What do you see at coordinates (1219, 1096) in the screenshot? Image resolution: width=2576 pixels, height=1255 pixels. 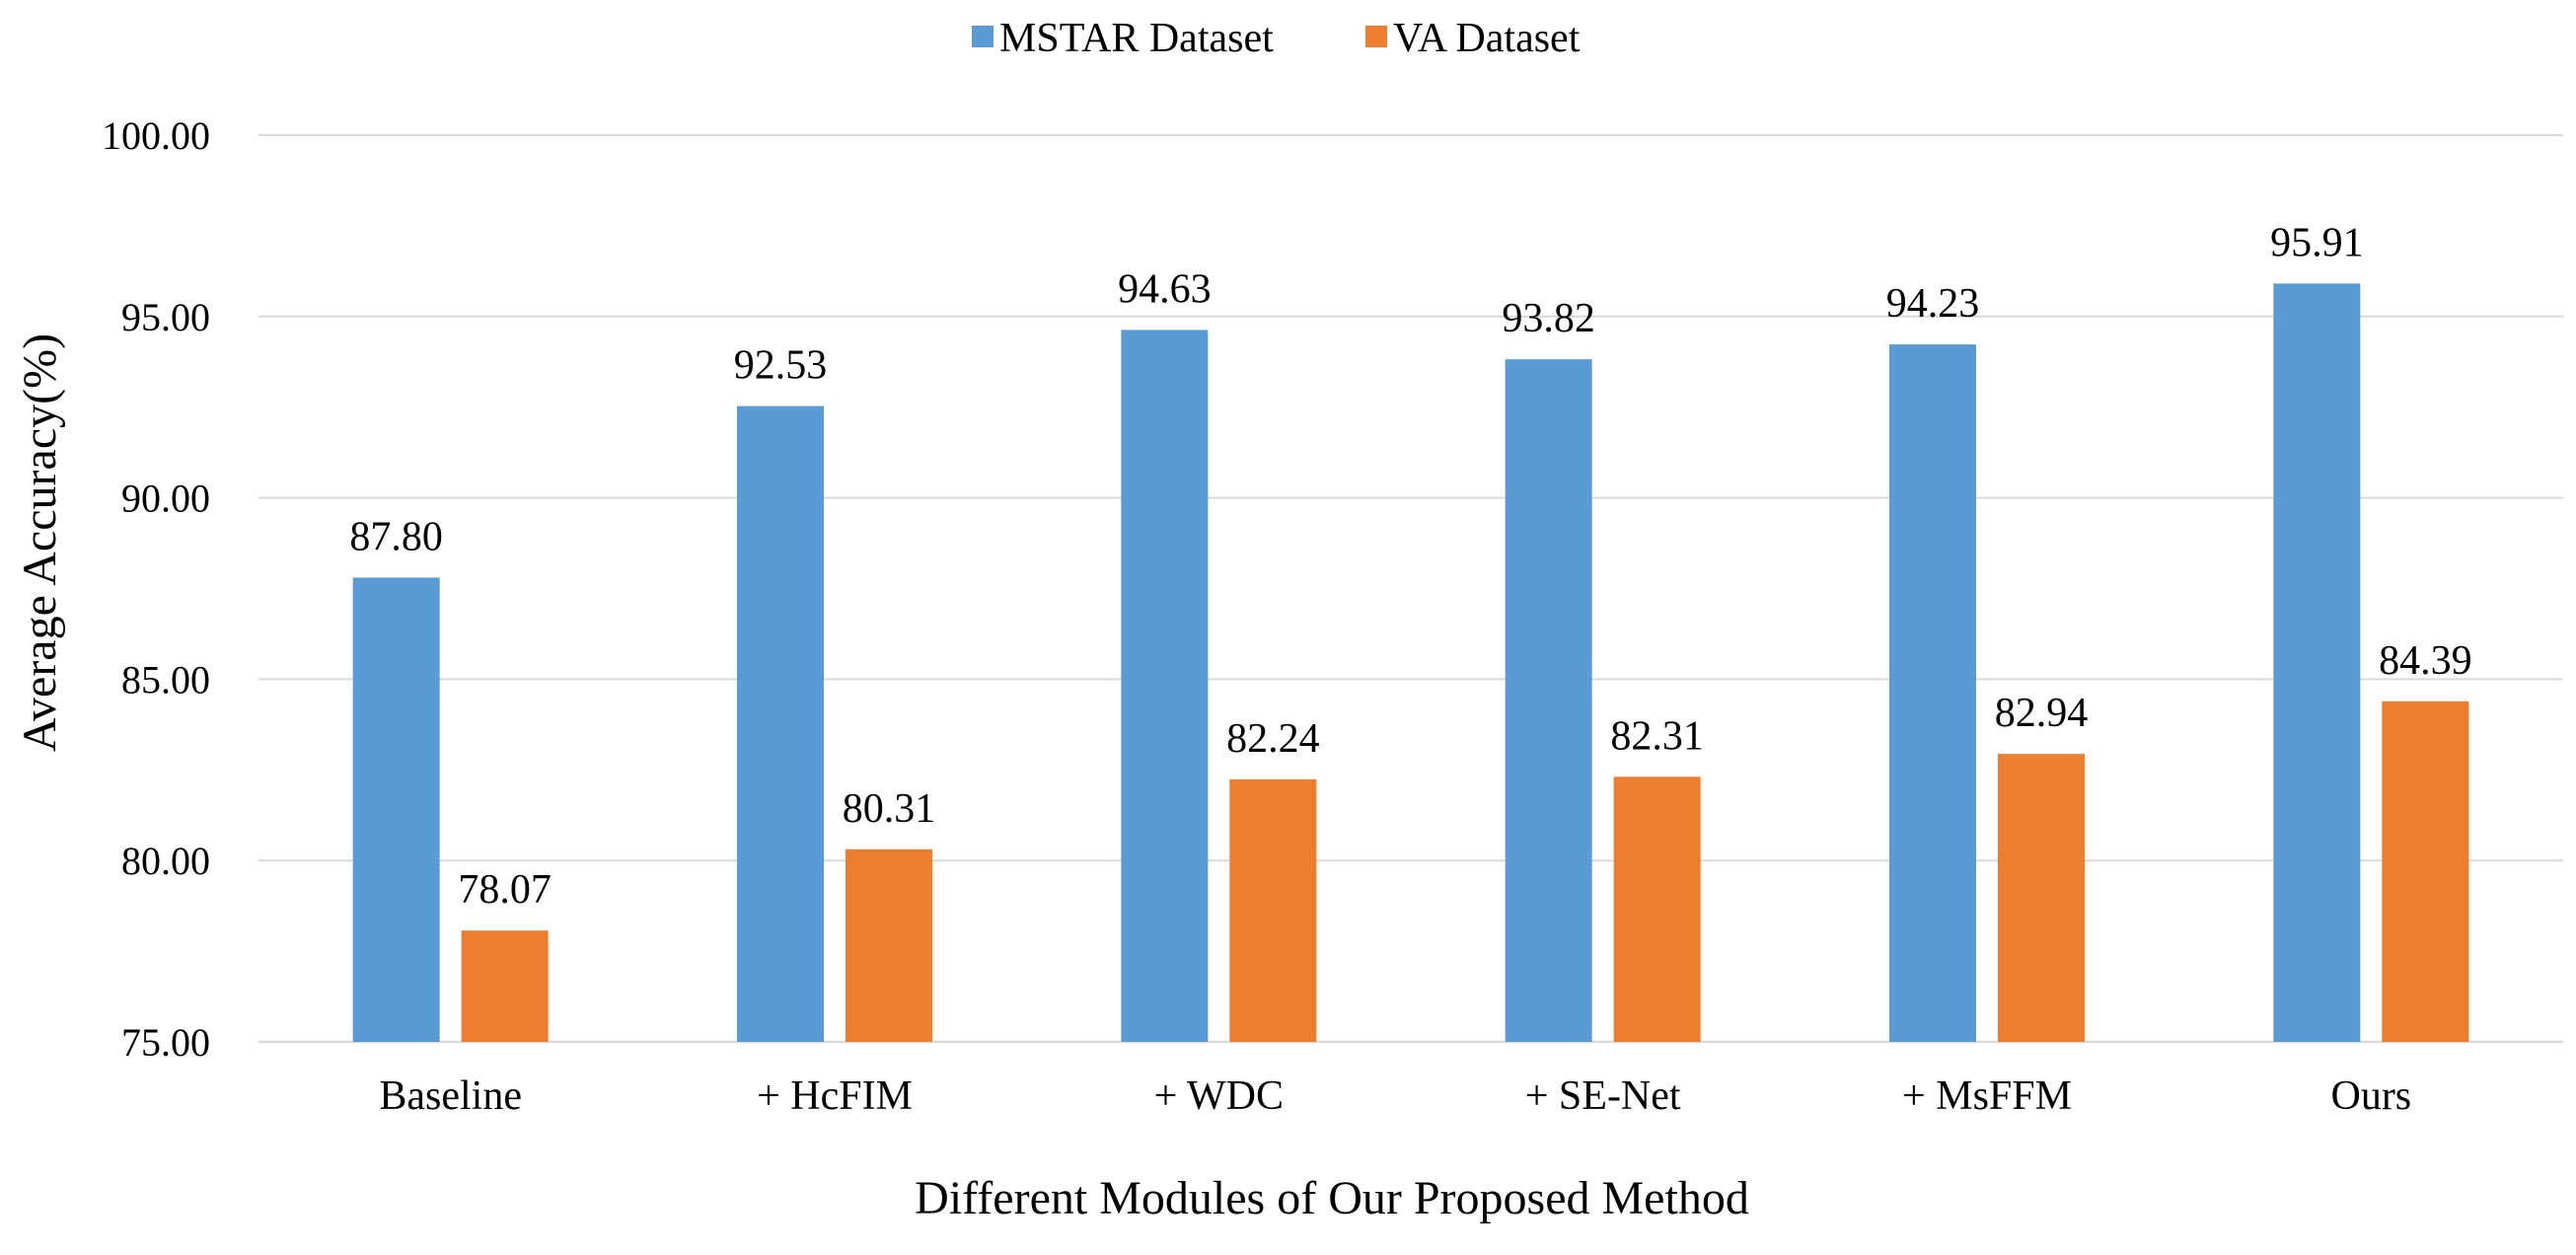 I see `x-tick-label: + WDC` at bounding box center [1219, 1096].